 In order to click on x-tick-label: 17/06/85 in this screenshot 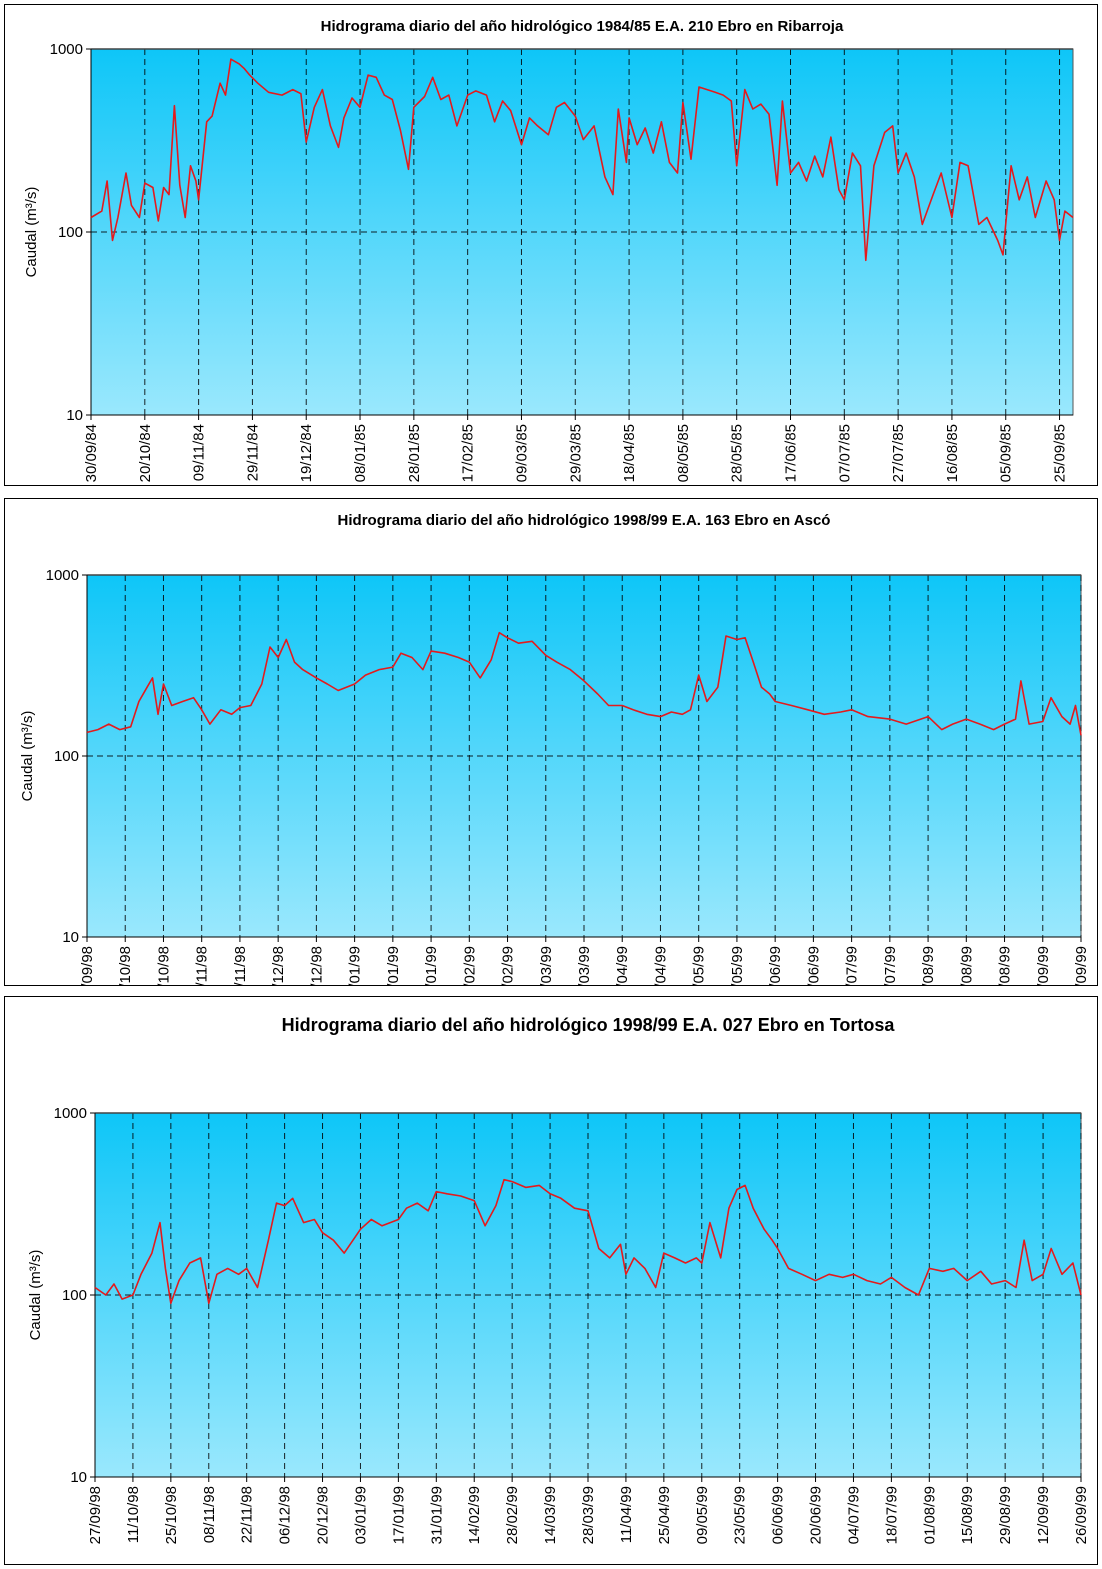, I will do `click(791, 453)`.